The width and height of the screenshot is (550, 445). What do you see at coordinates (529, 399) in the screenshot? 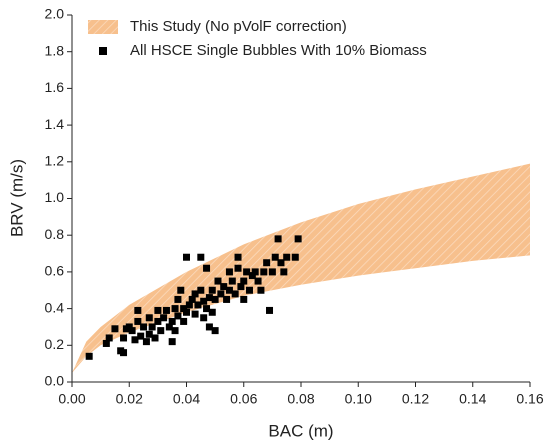
I see `x-tick-label: 0.16` at bounding box center [529, 399].